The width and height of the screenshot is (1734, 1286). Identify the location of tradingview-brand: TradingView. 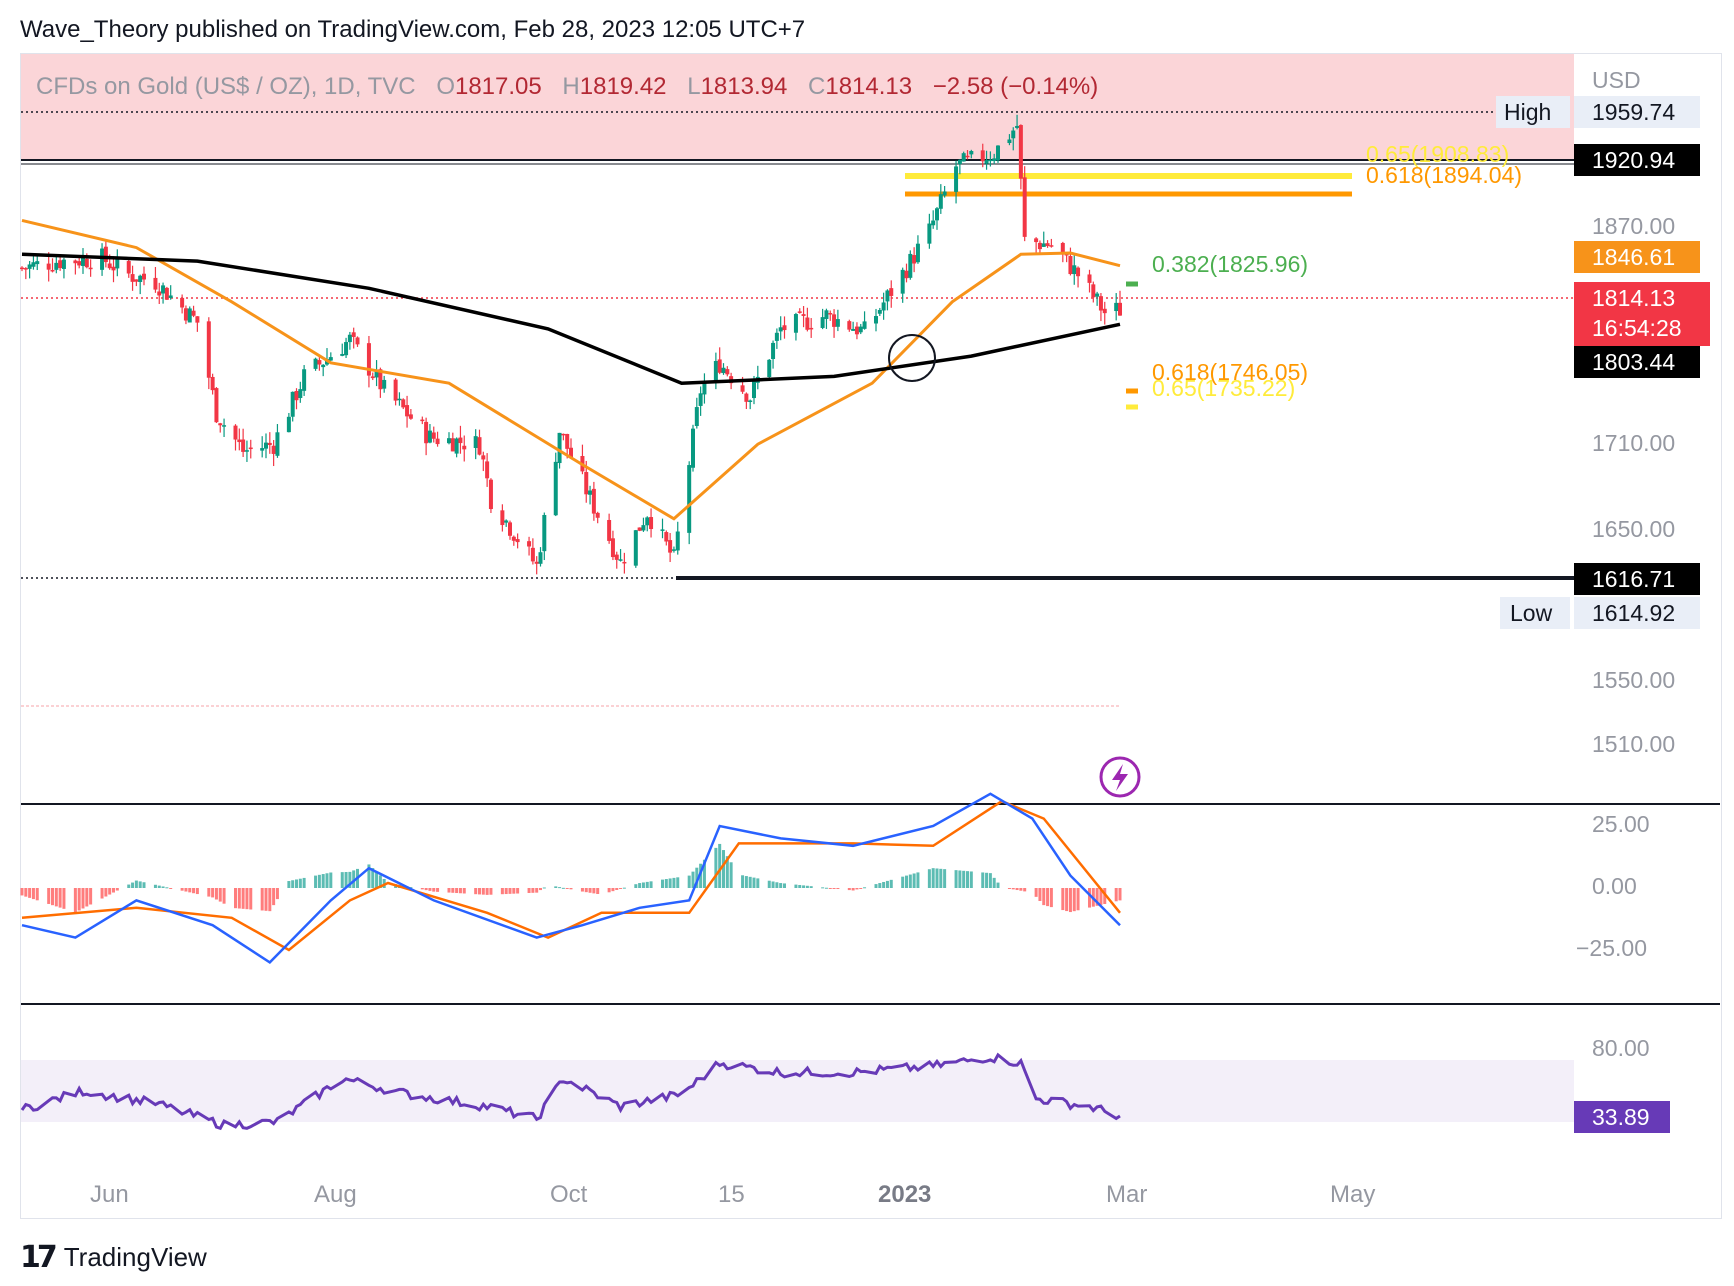
(135, 1257).